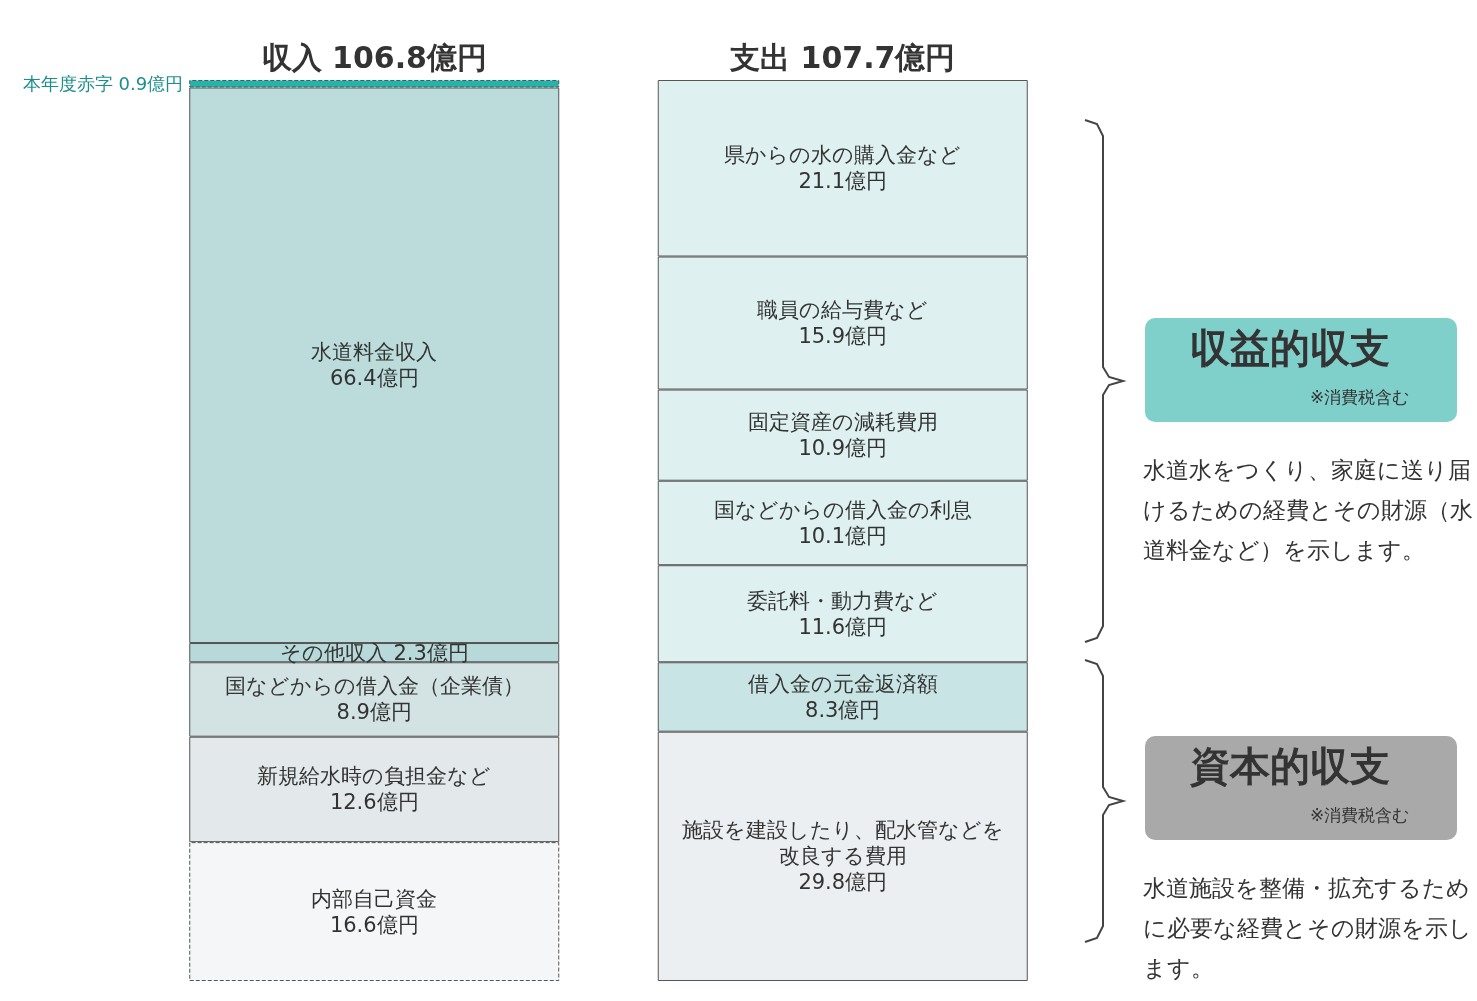 This screenshot has width=1477, height=1001. I want to click on text: 水道水をつくり、家庭に送り届けるための経費とその財源（水道料金など）を示します。, so click(1308, 510).